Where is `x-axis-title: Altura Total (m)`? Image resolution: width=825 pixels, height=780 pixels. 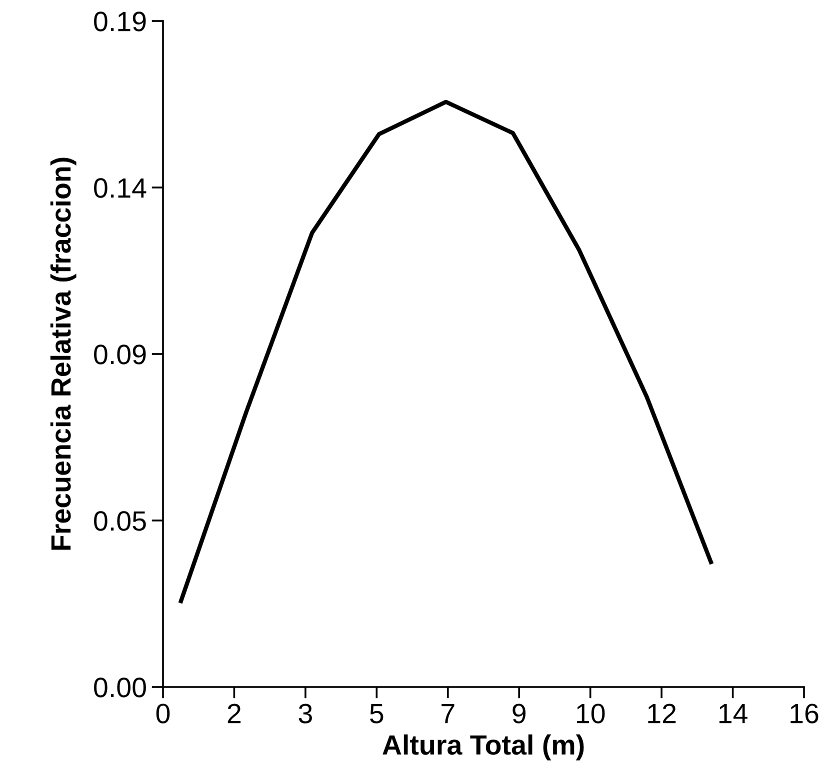 x-axis-title: Altura Total (m) is located at coordinates (483, 747).